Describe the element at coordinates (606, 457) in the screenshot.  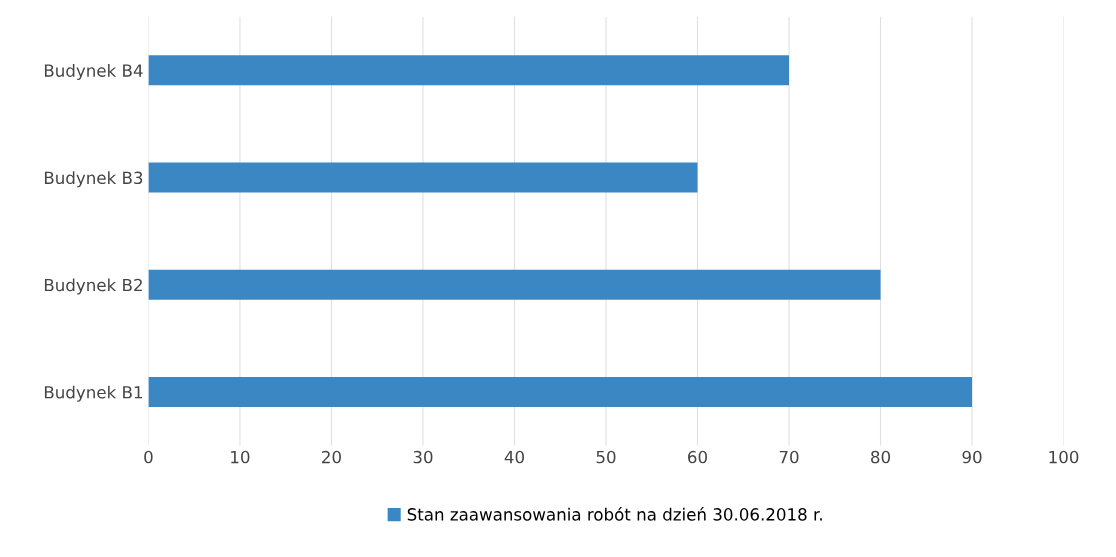
I see `x-tick-label: 50` at that location.